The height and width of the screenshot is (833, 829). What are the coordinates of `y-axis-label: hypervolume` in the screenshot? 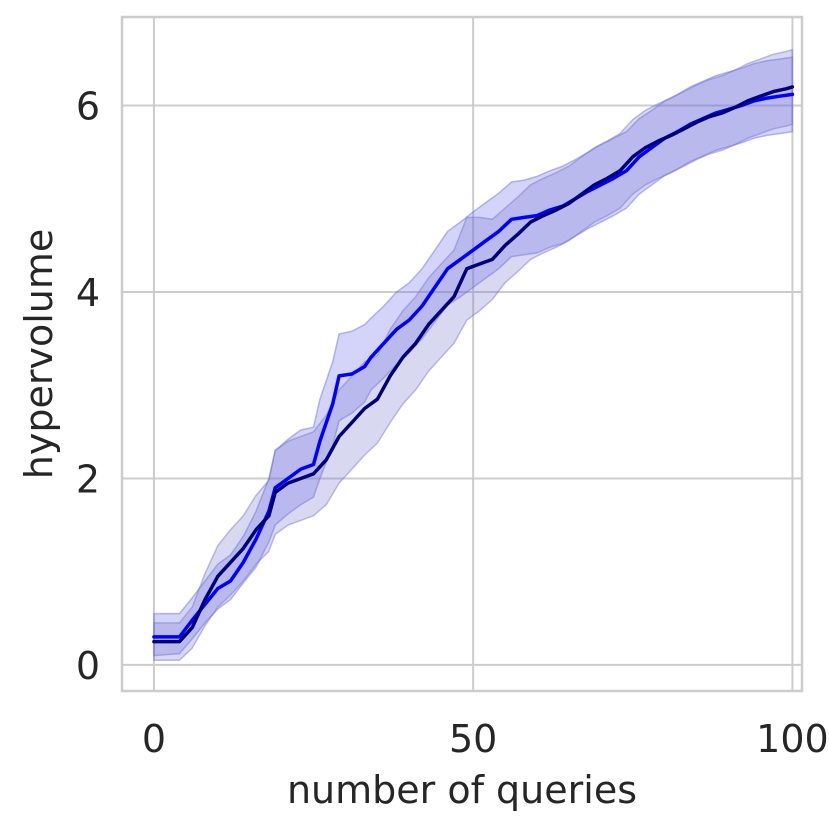 It's located at (39, 354).